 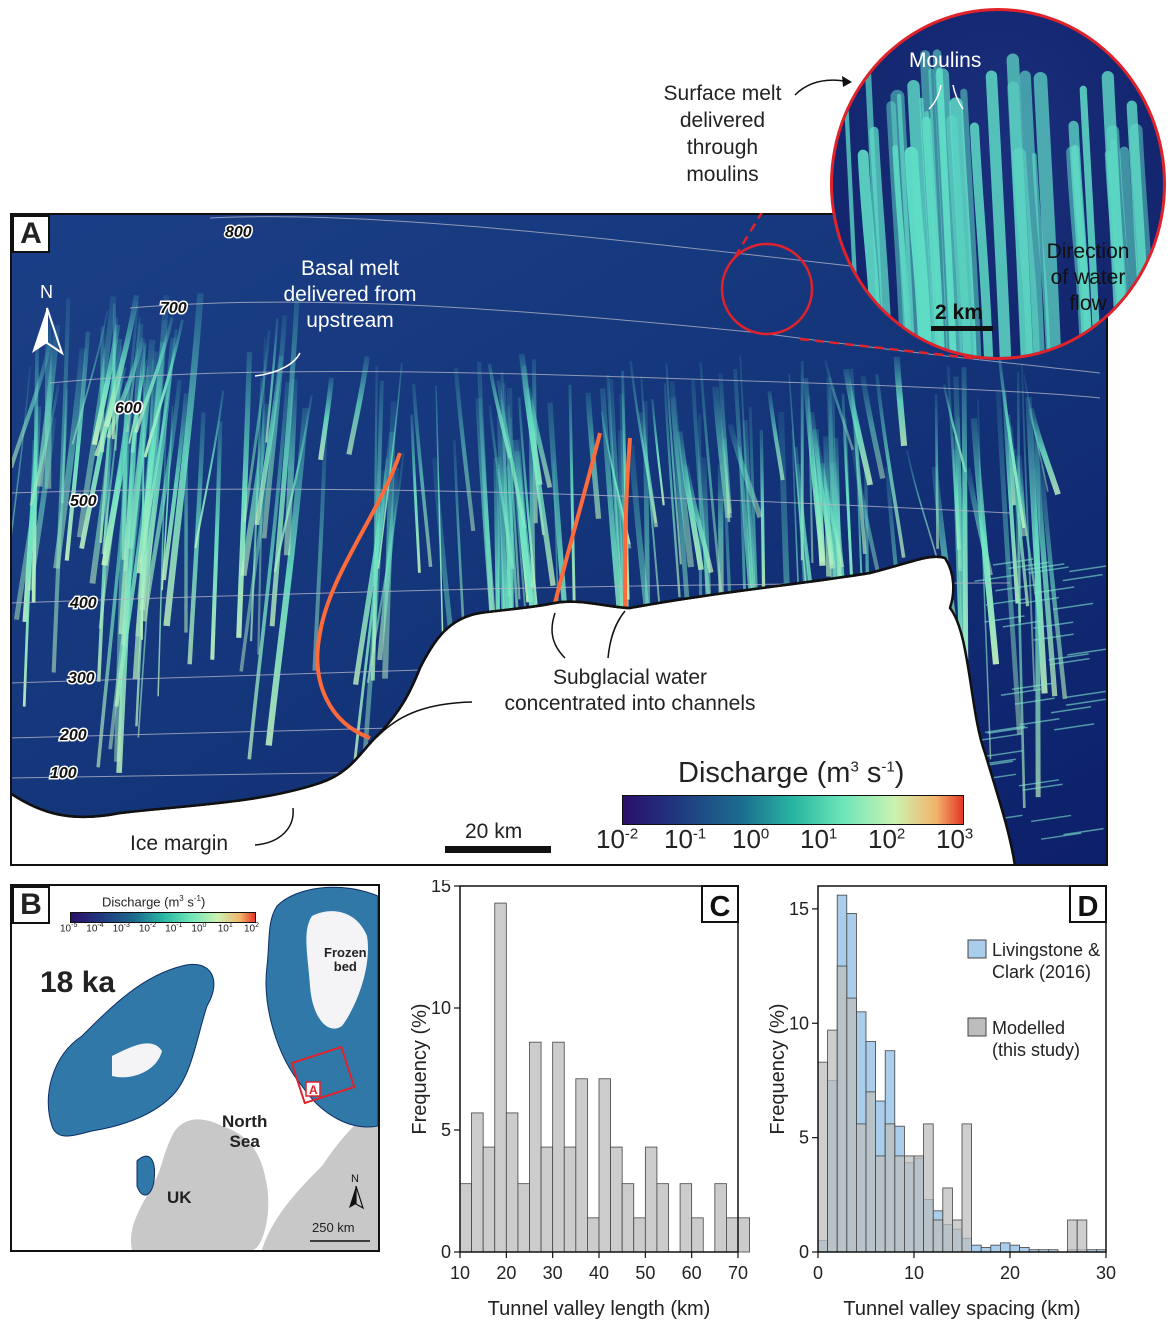 I want to click on colorbar-a-tick-4: 10², so click(x=887, y=839).